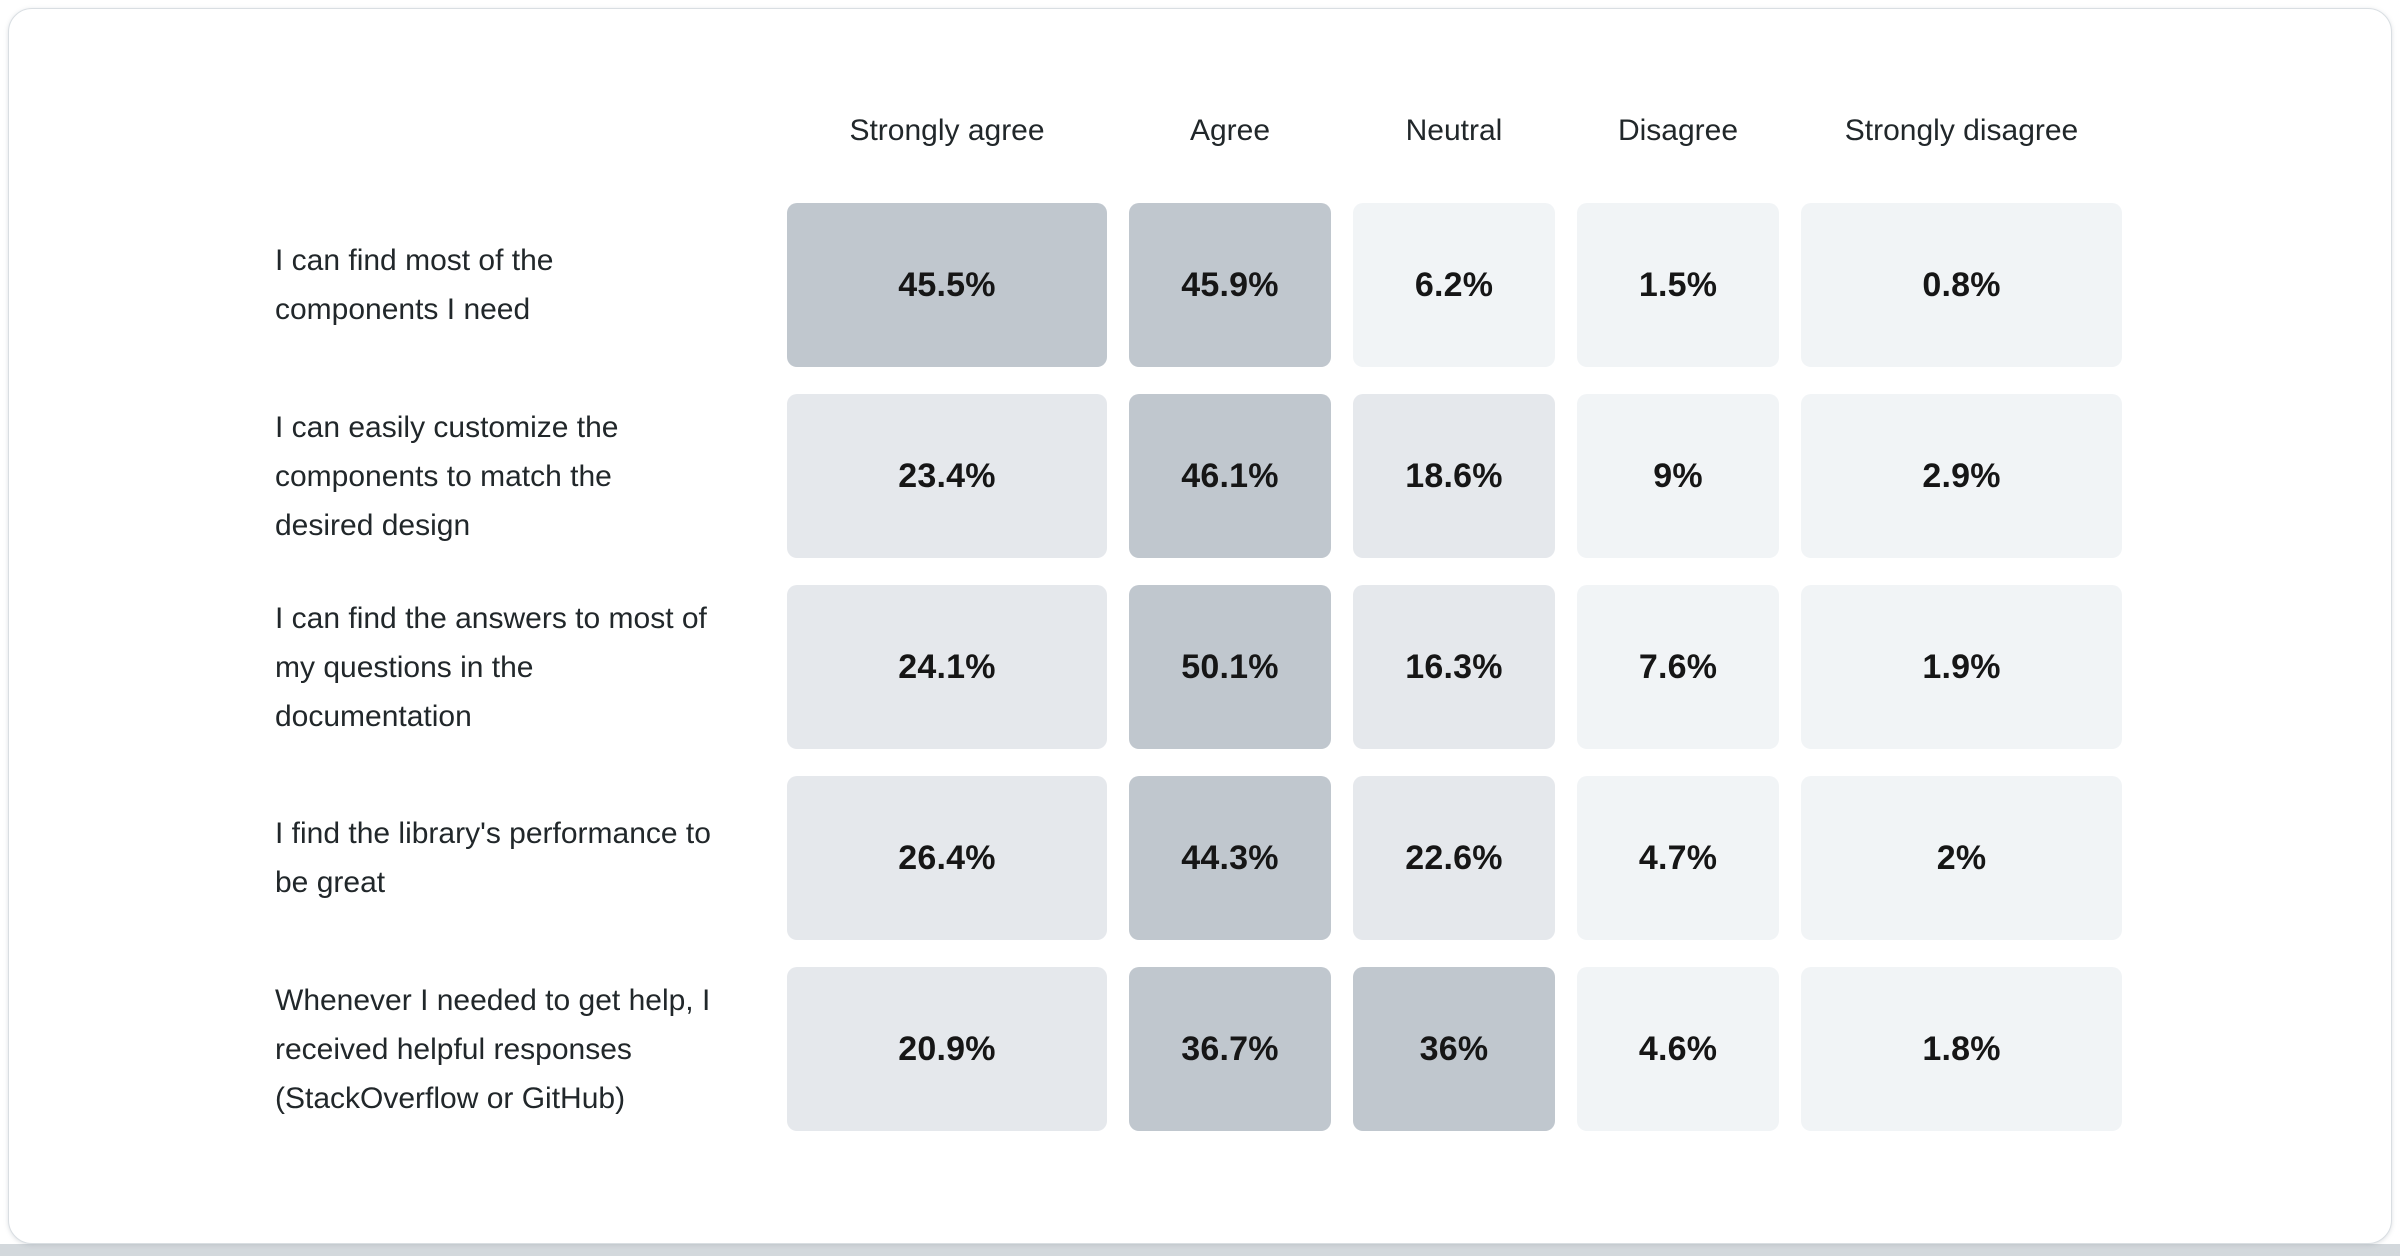 This screenshot has width=2400, height=1256. Describe the element at coordinates (1200, 1250) in the screenshot. I see `page-bottom-strip` at that location.